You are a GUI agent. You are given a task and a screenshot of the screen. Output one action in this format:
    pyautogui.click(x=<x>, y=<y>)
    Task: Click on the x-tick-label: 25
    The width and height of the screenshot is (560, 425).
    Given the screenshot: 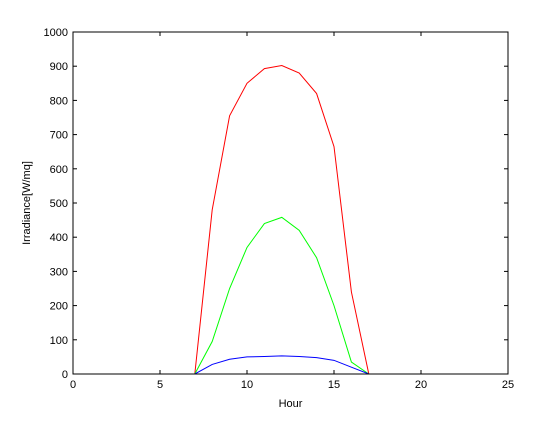 What is the action you would take?
    pyautogui.click(x=508, y=385)
    